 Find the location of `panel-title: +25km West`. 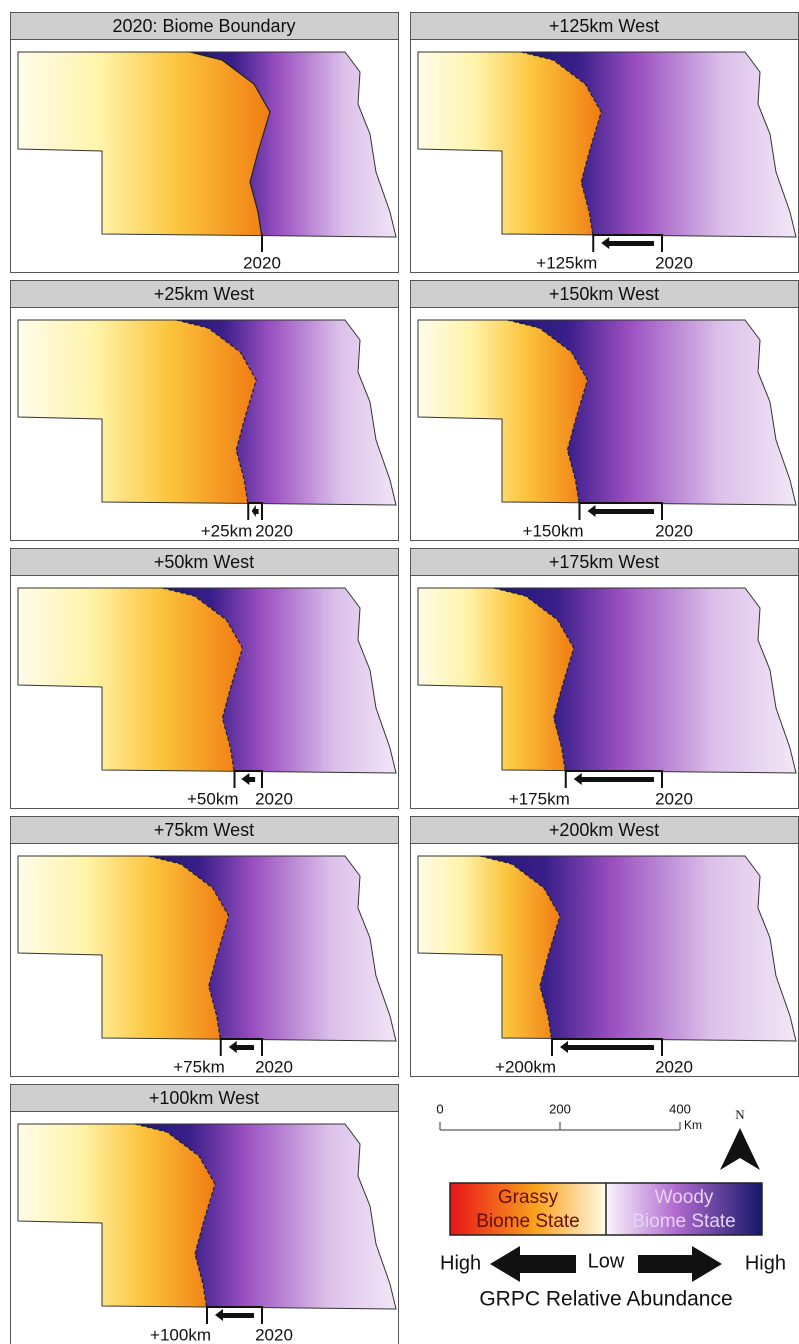

panel-title: +25km West is located at coordinates (204, 294).